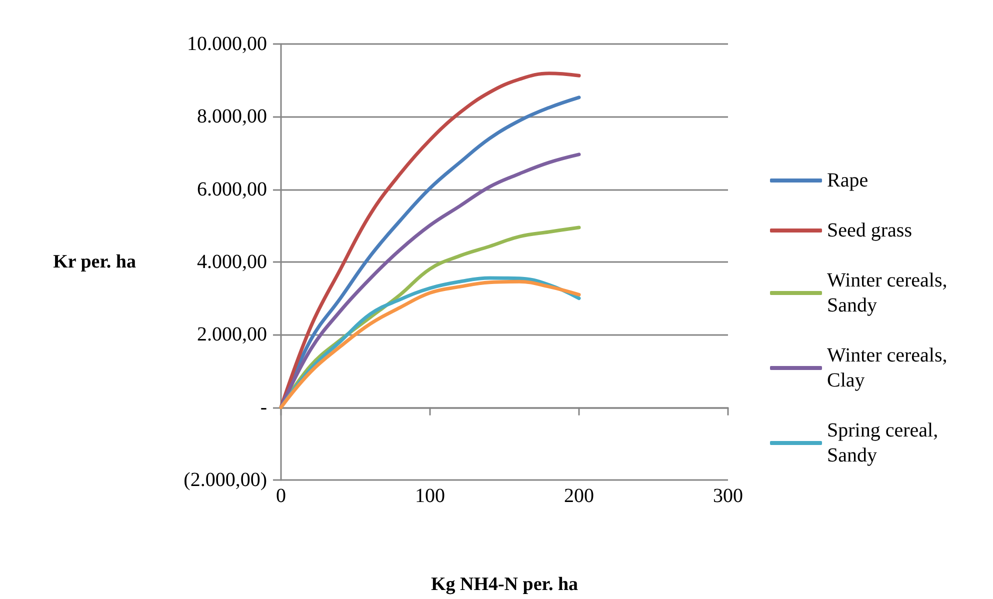 Image resolution: width=993 pixels, height=599 pixels. Describe the element at coordinates (889, 368) in the screenshot. I see `legend-label: Winter cereals, Clay` at that location.